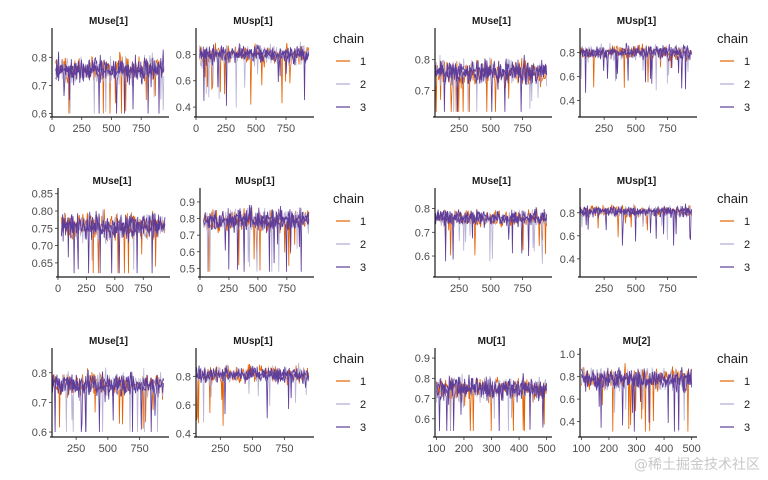 The width and height of the screenshot is (768, 480). Describe the element at coordinates (42, 247) in the screenshot. I see `y-tick-label: 0.70` at that location.